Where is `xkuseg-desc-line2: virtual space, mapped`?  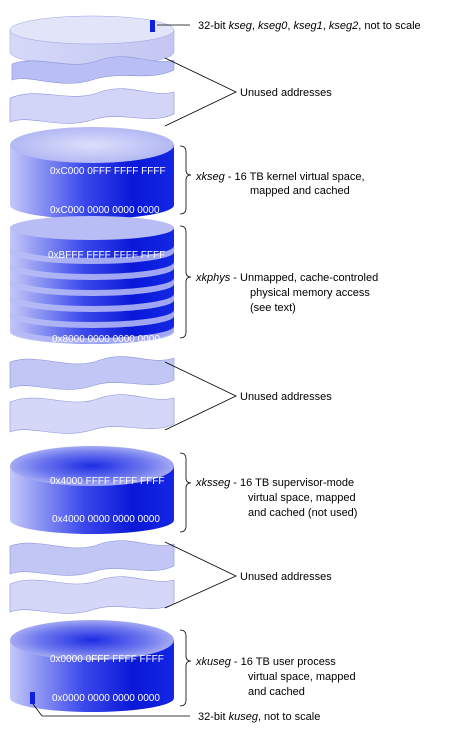 xkuseg-desc-line2: virtual space, mapped is located at coordinates (302, 677).